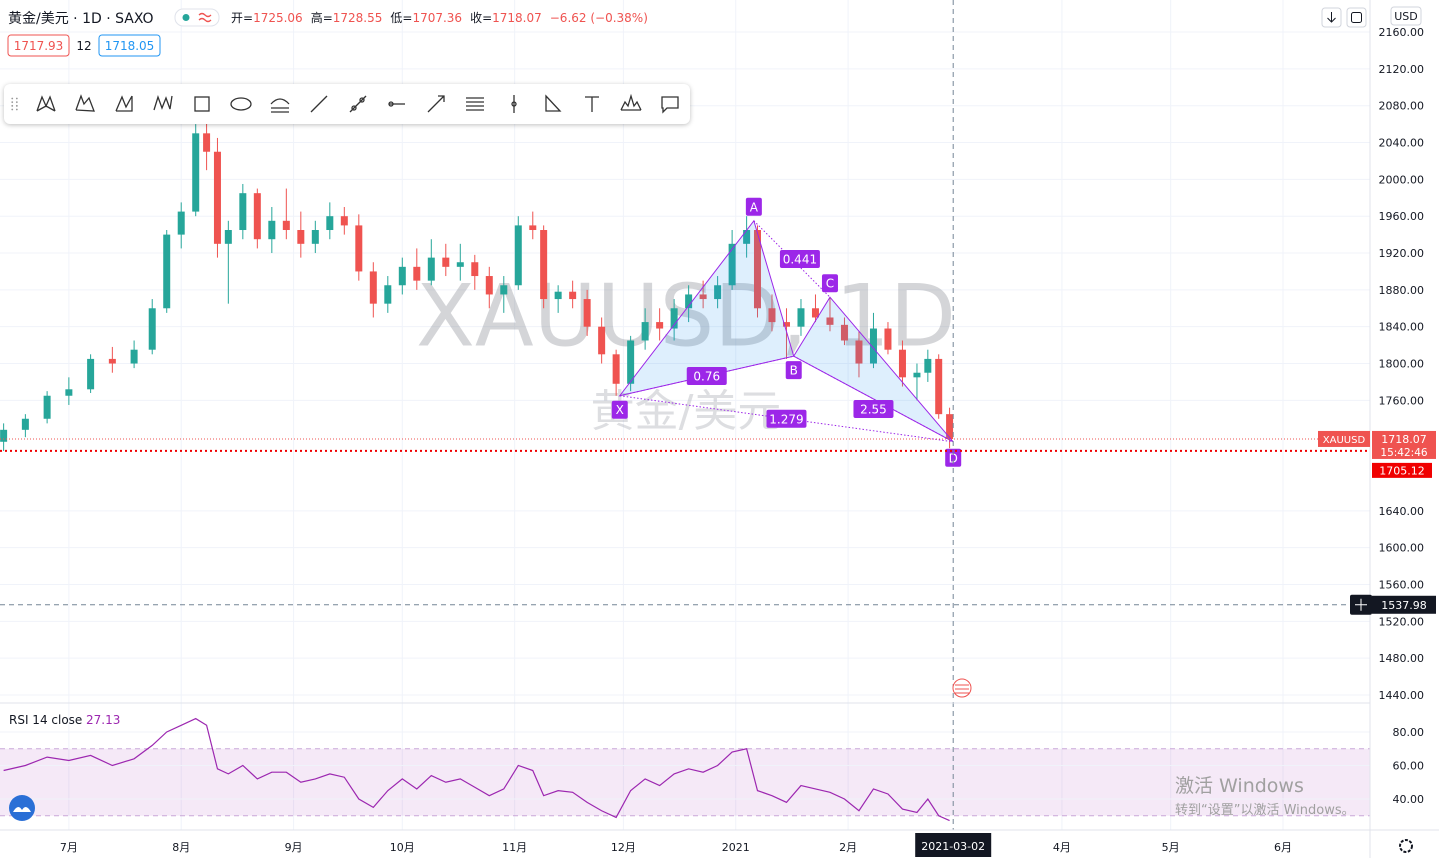 This screenshot has width=1439, height=858. I want to click on logo, so click(22, 808).